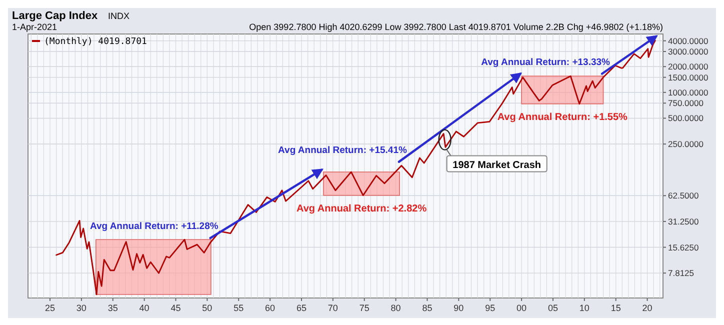 This screenshot has height=325, width=724. Describe the element at coordinates (521, 308) in the screenshot. I see `x-tick-label: 00` at that location.